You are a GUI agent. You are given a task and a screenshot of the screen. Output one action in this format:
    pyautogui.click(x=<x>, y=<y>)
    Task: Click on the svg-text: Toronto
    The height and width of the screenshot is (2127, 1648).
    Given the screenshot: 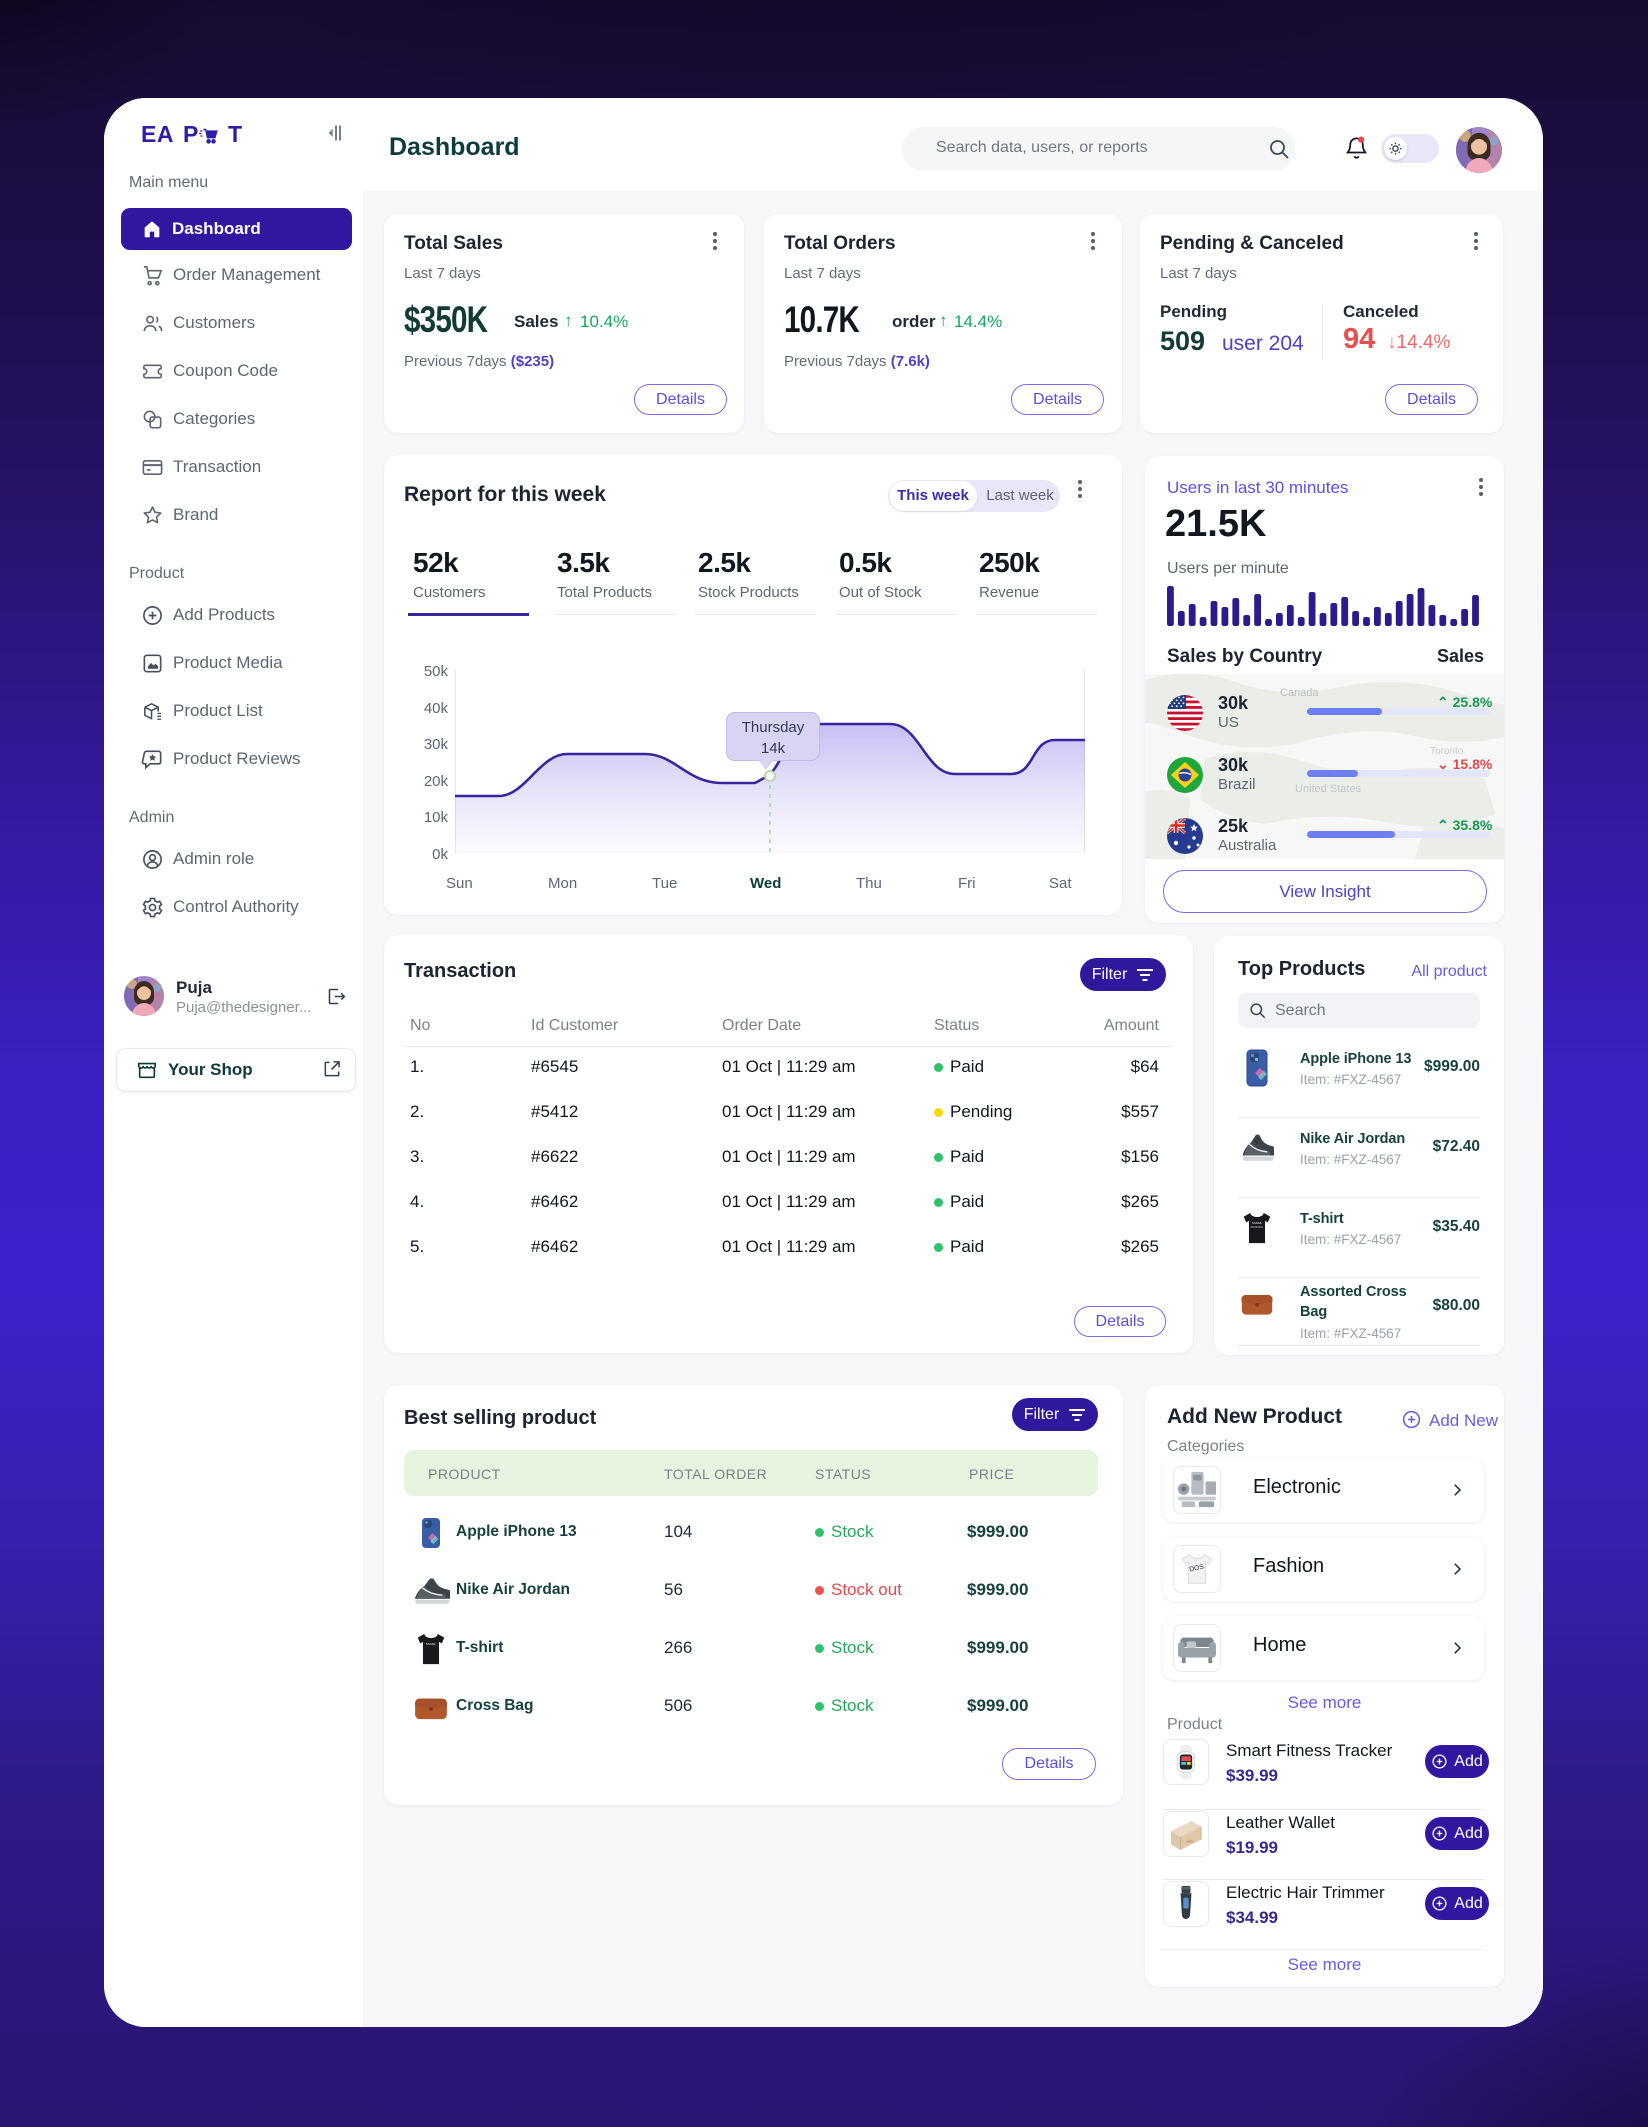 What is the action you would take?
    pyautogui.click(x=1447, y=751)
    